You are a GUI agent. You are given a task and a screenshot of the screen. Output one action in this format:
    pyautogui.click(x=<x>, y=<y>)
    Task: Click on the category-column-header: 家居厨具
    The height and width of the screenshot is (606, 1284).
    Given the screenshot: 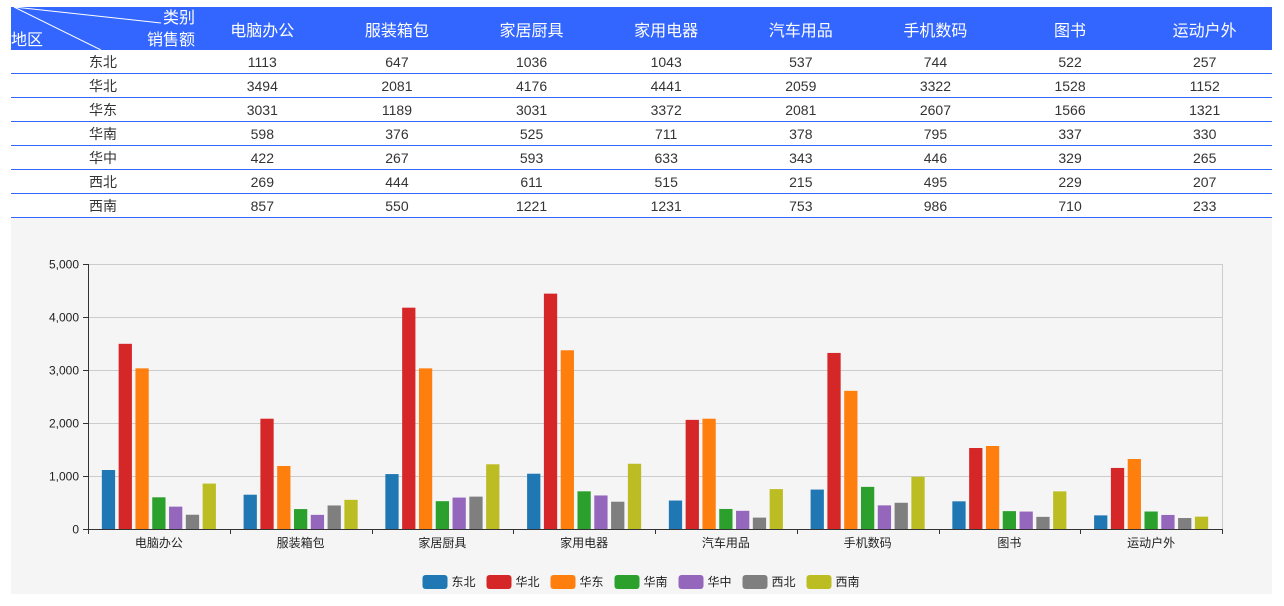 What is the action you would take?
    pyautogui.click(x=531, y=31)
    